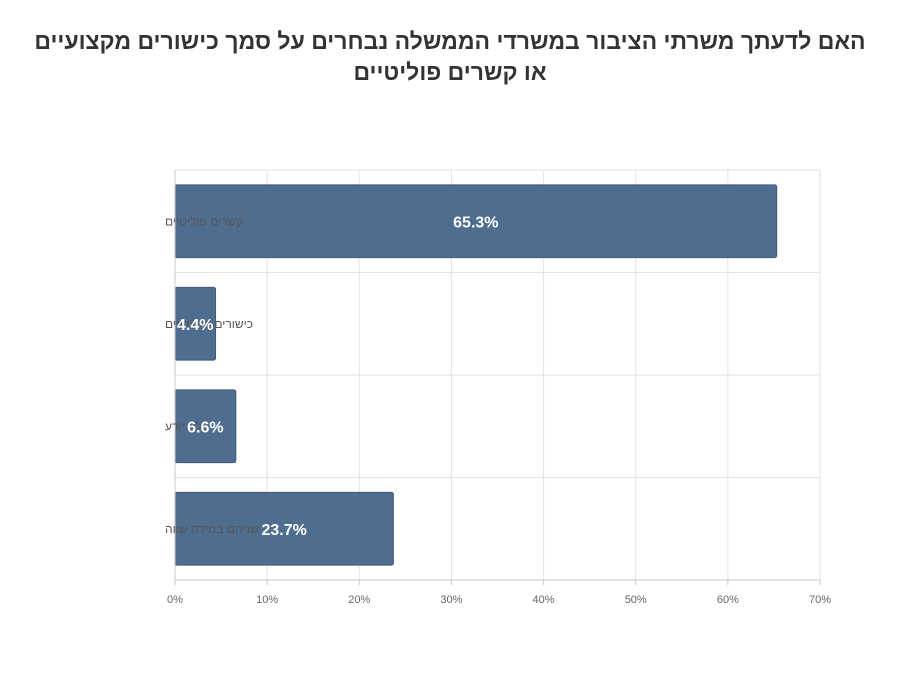 The width and height of the screenshot is (900, 700). Describe the element at coordinates (183, 426) in the screenshot. I see `category-label: לא יודע` at that location.